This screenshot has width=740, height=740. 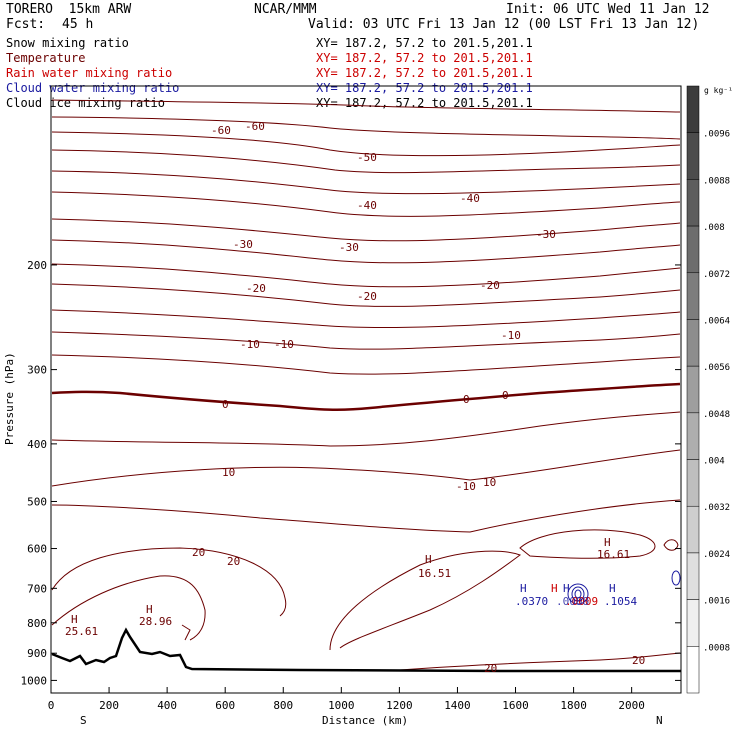 I want to click on label-0-a: 0, so click(x=225, y=404).